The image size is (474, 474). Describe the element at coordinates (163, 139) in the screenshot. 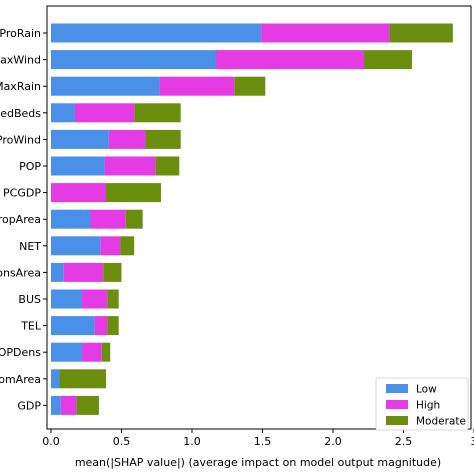

I see `bar-prowind-moderate` at that location.